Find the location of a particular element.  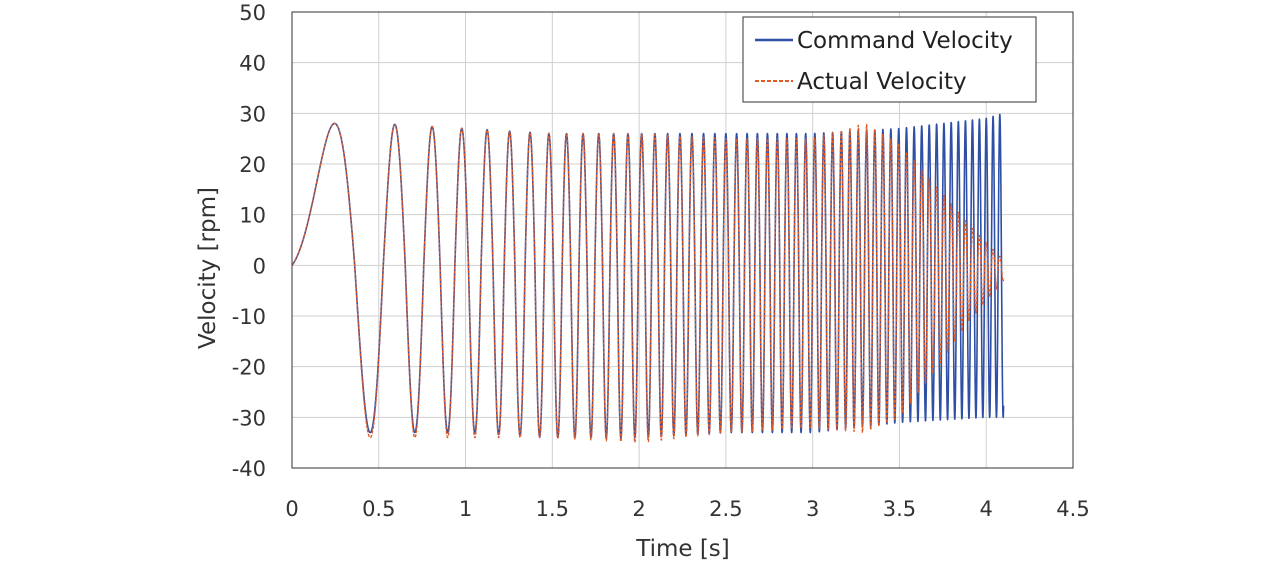

x-tick-label: 4.5 is located at coordinates (1072, 509).